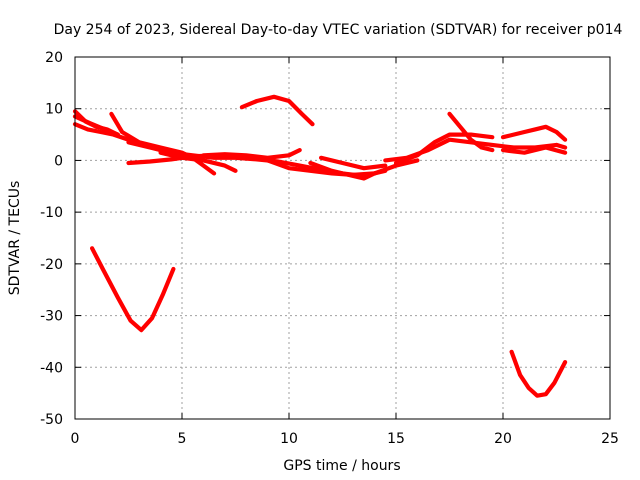 The image size is (640, 480). What do you see at coordinates (51, 213) in the screenshot?
I see `y-tick-label: -10` at bounding box center [51, 213].